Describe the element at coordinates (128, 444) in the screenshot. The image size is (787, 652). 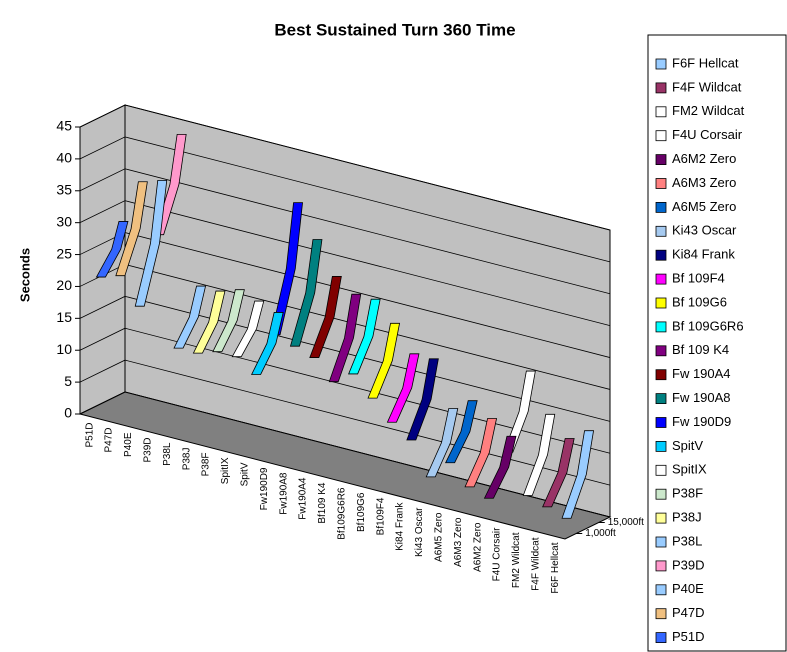
I see `x-tick-label: P40E` at that location.